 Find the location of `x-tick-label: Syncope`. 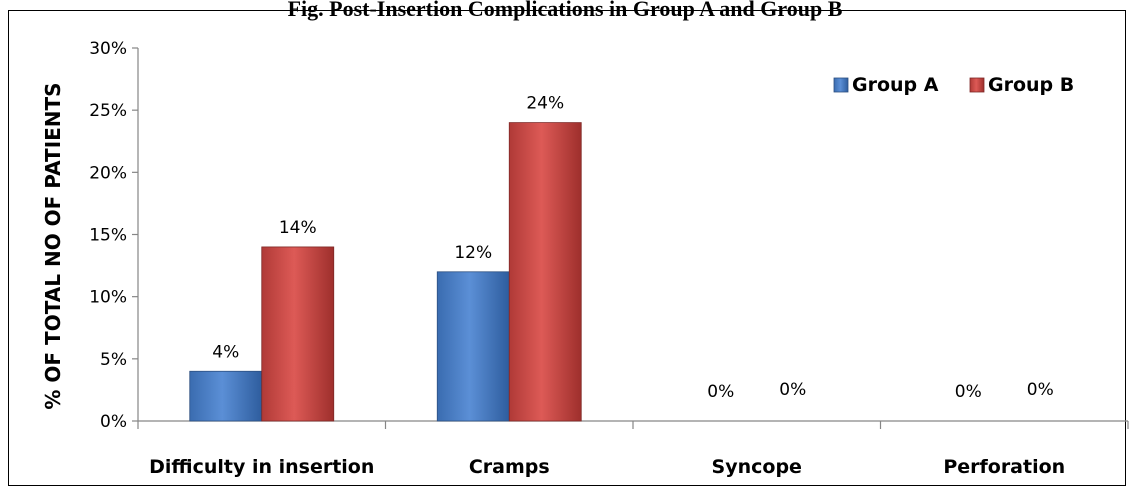

x-tick-label: Syncope is located at coordinates (757, 467).